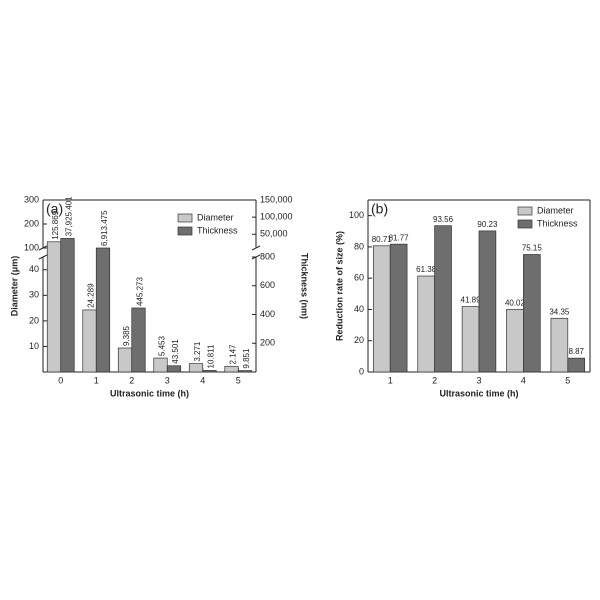 This screenshot has height=600, width=600. What do you see at coordinates (339, 286) in the screenshot?
I see `y-axis-title: Reduction rate of size (%)` at bounding box center [339, 286].